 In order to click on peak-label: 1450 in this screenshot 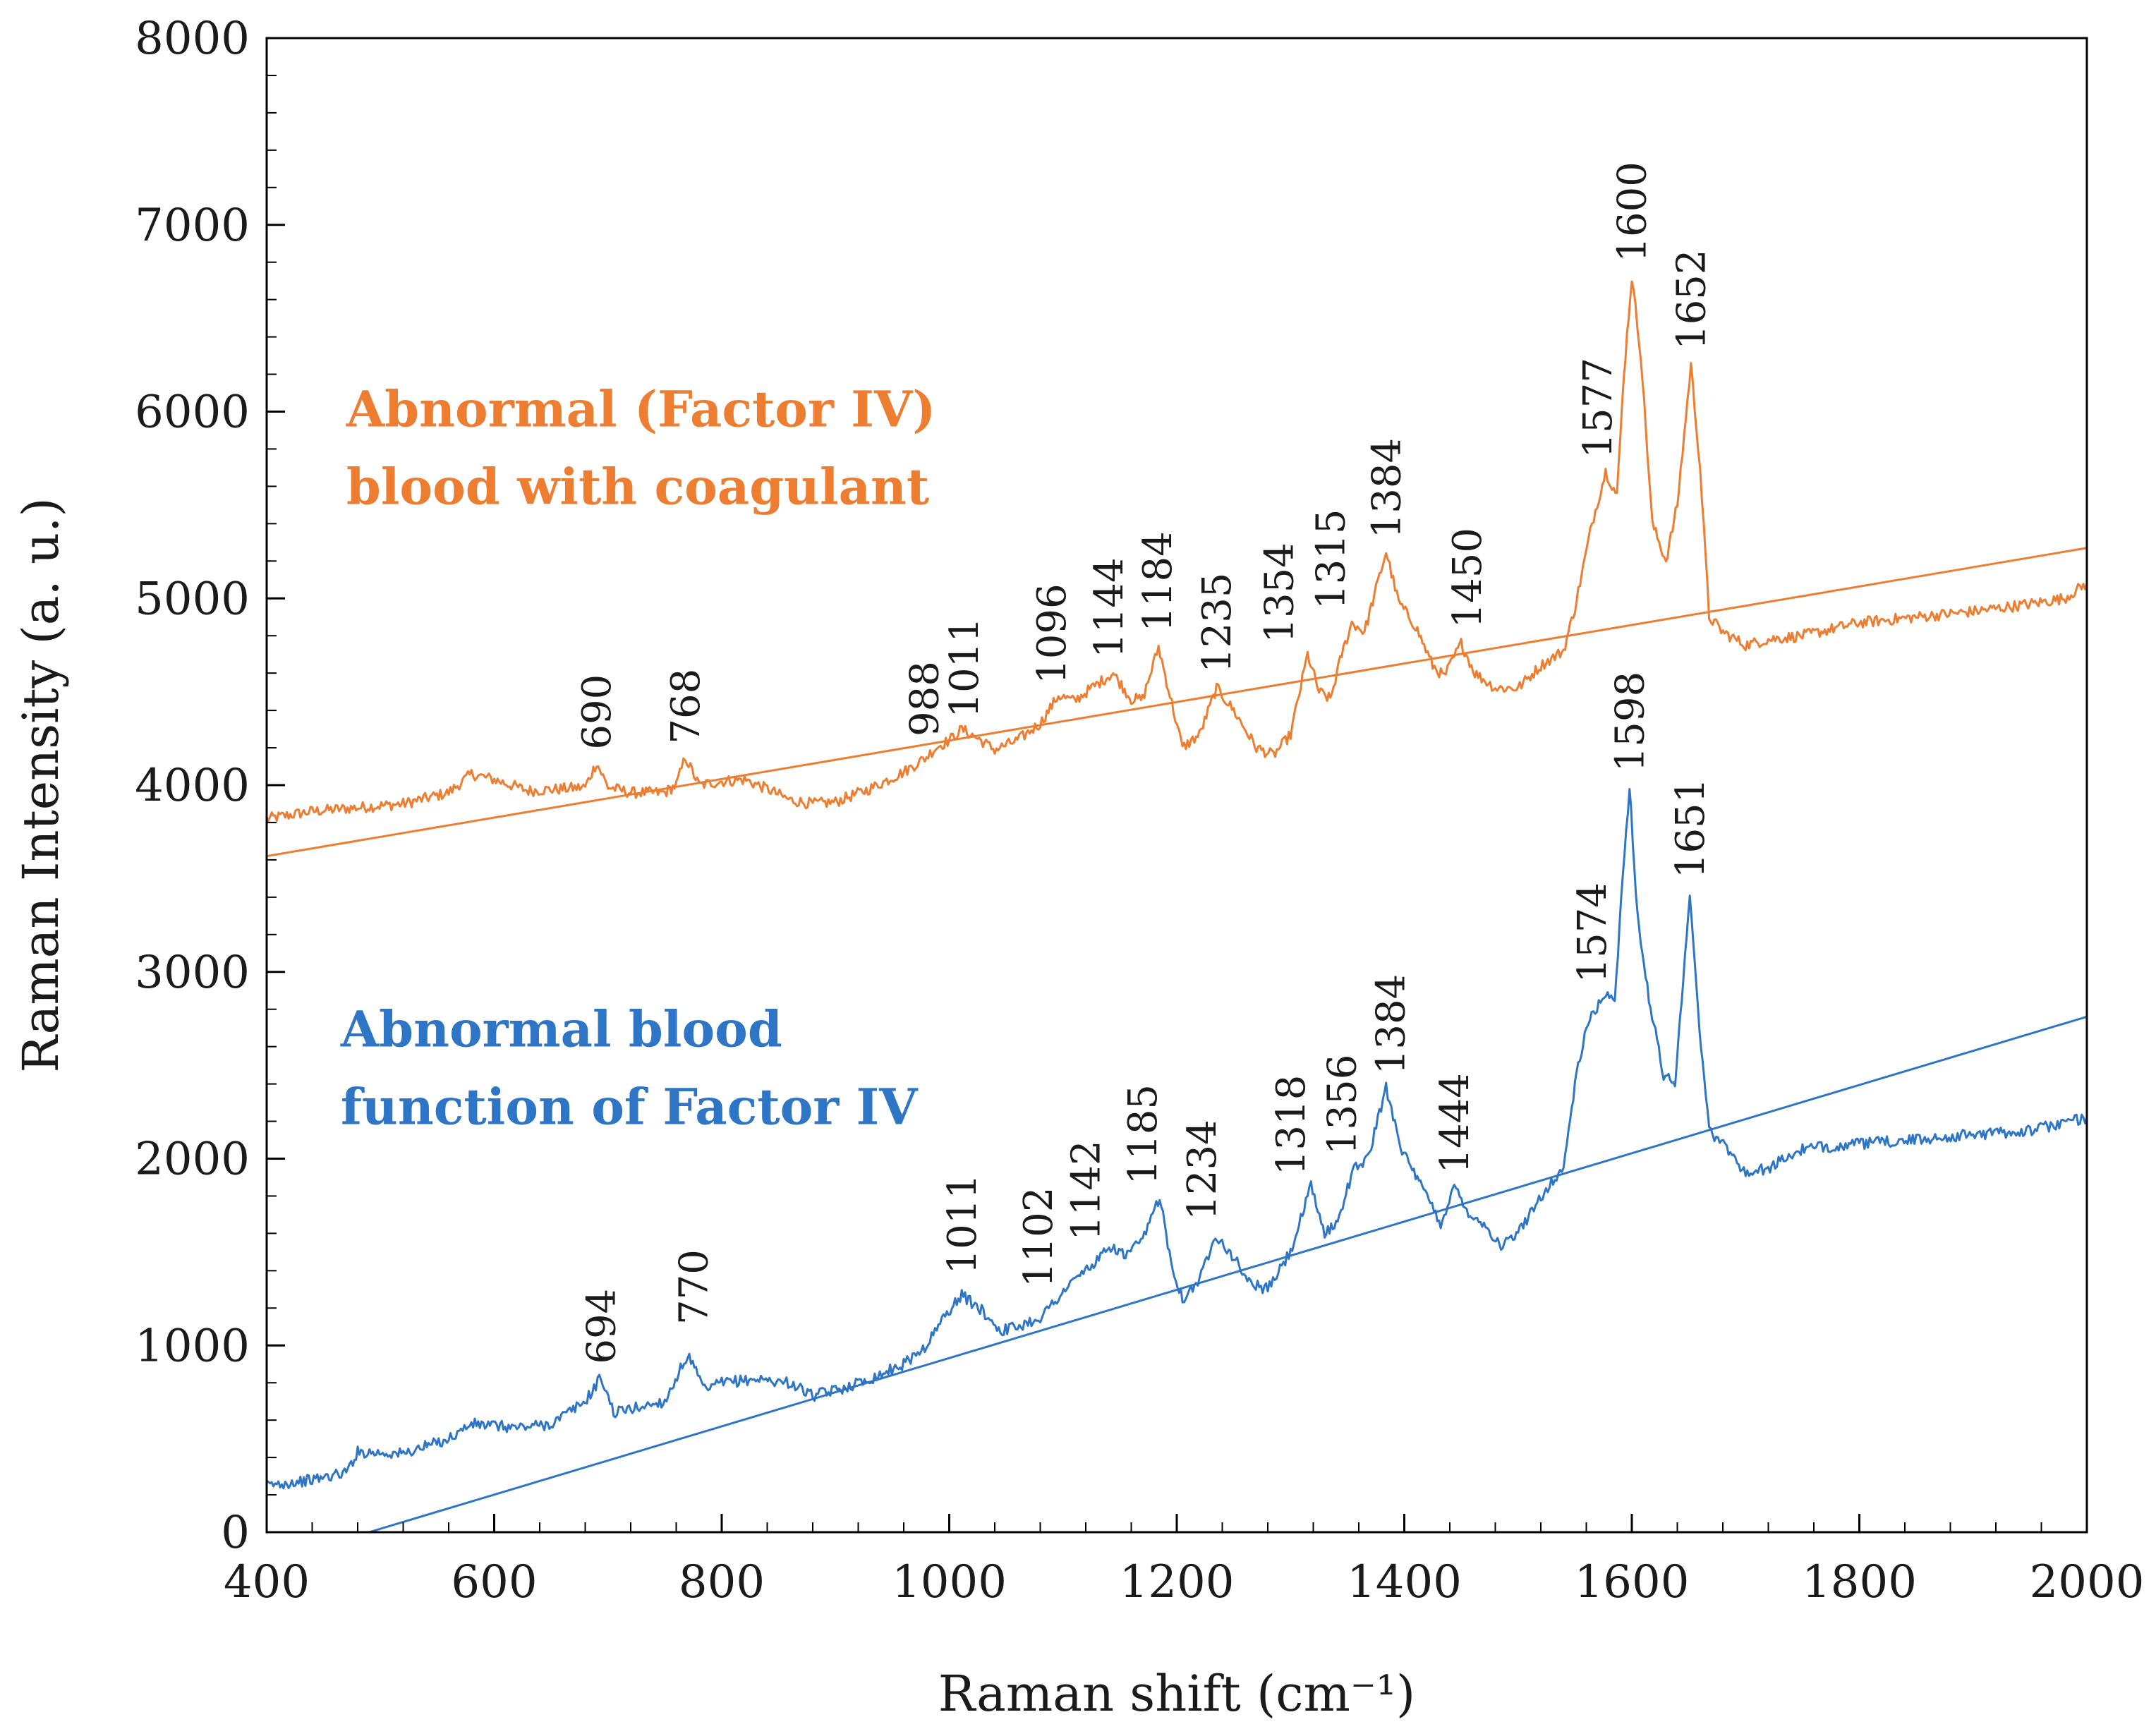, I will do `click(1468, 579)`.